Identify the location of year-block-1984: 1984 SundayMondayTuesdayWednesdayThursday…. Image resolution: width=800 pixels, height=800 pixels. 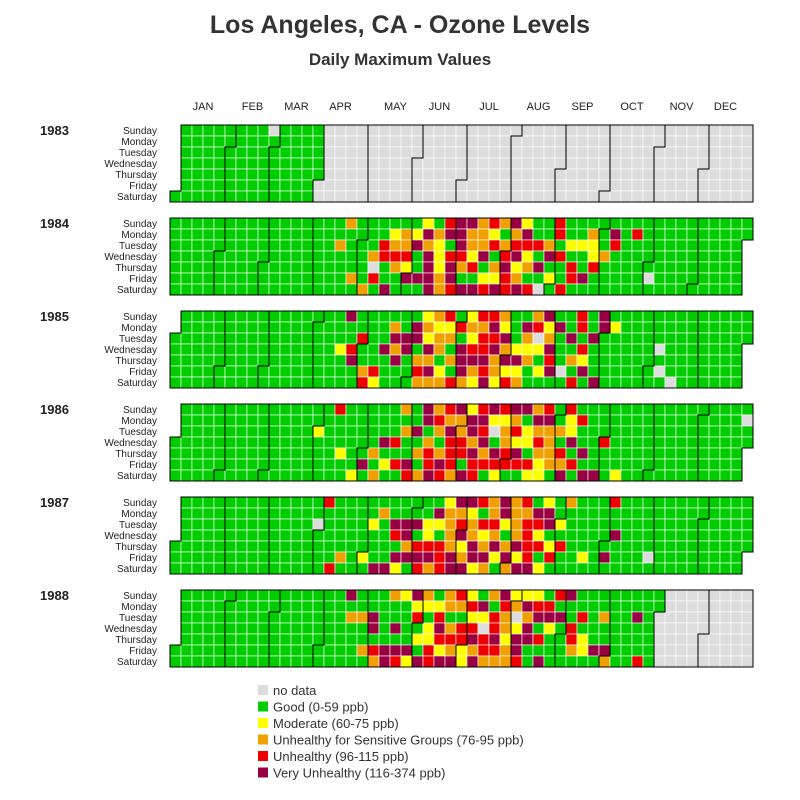
(397, 256).